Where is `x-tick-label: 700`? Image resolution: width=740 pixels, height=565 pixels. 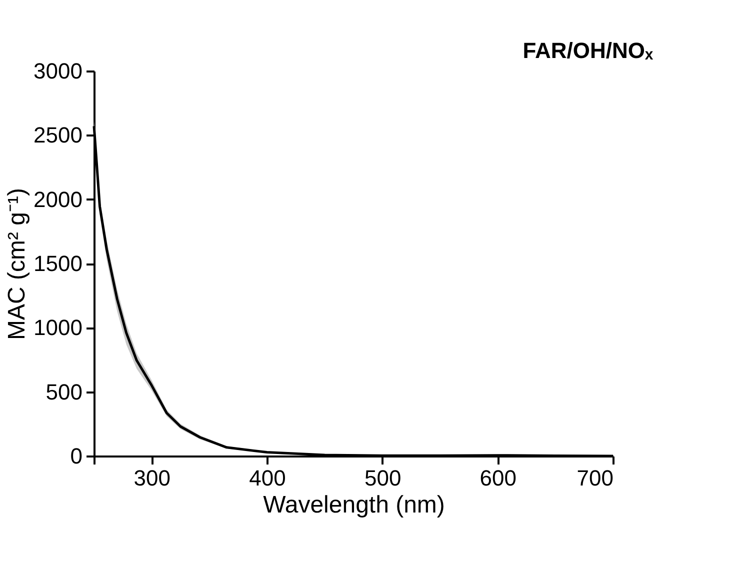 x-tick-label: 700 is located at coordinates (595, 478).